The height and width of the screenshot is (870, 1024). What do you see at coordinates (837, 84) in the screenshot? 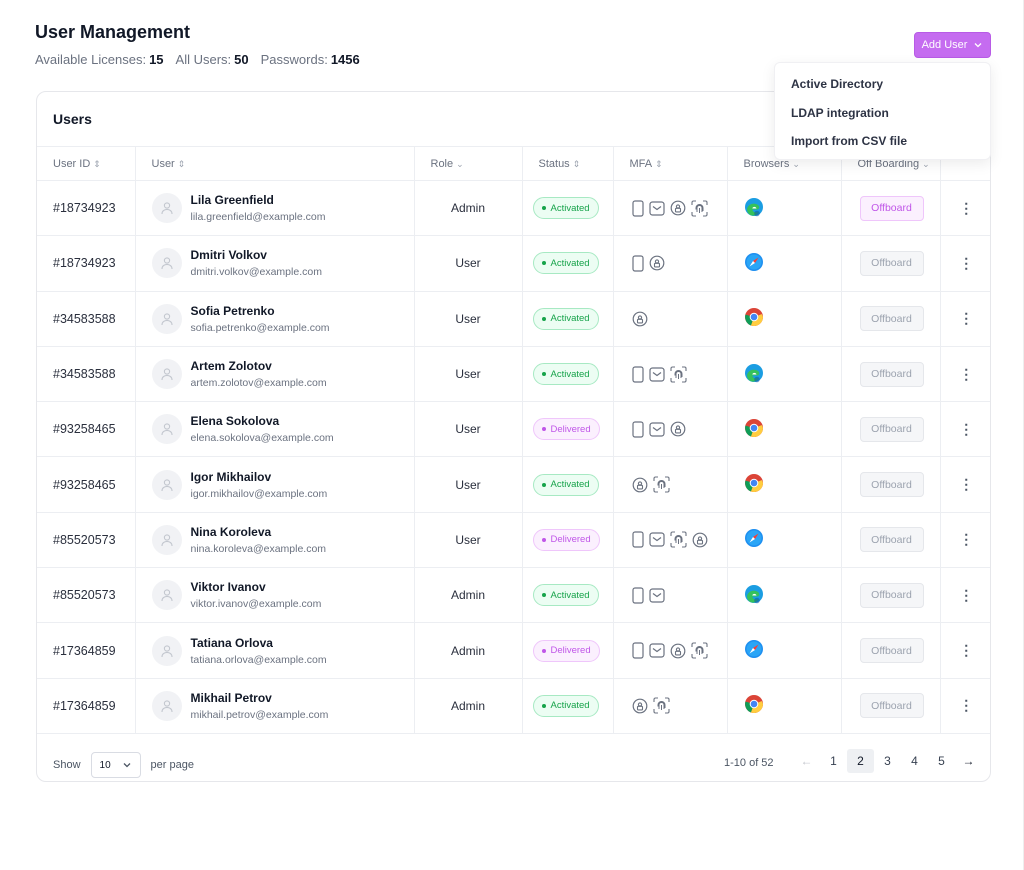
I see `menu-item-active-directory: Active Directory` at bounding box center [837, 84].